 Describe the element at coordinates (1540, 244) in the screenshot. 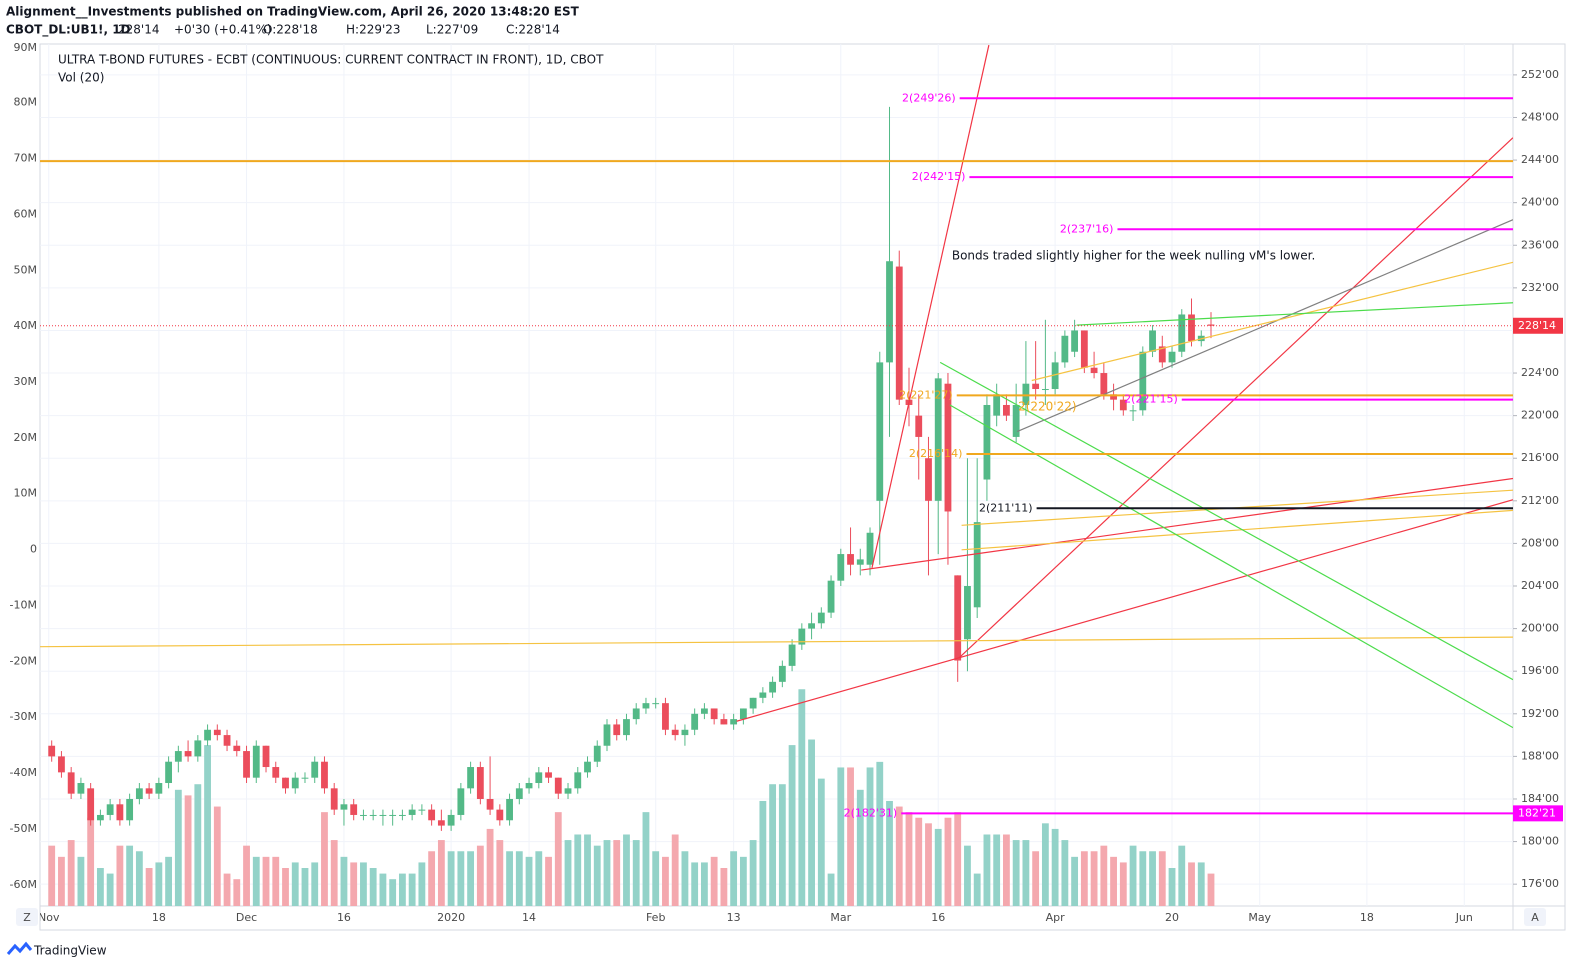

I see `y-tick-label: 236'00` at that location.